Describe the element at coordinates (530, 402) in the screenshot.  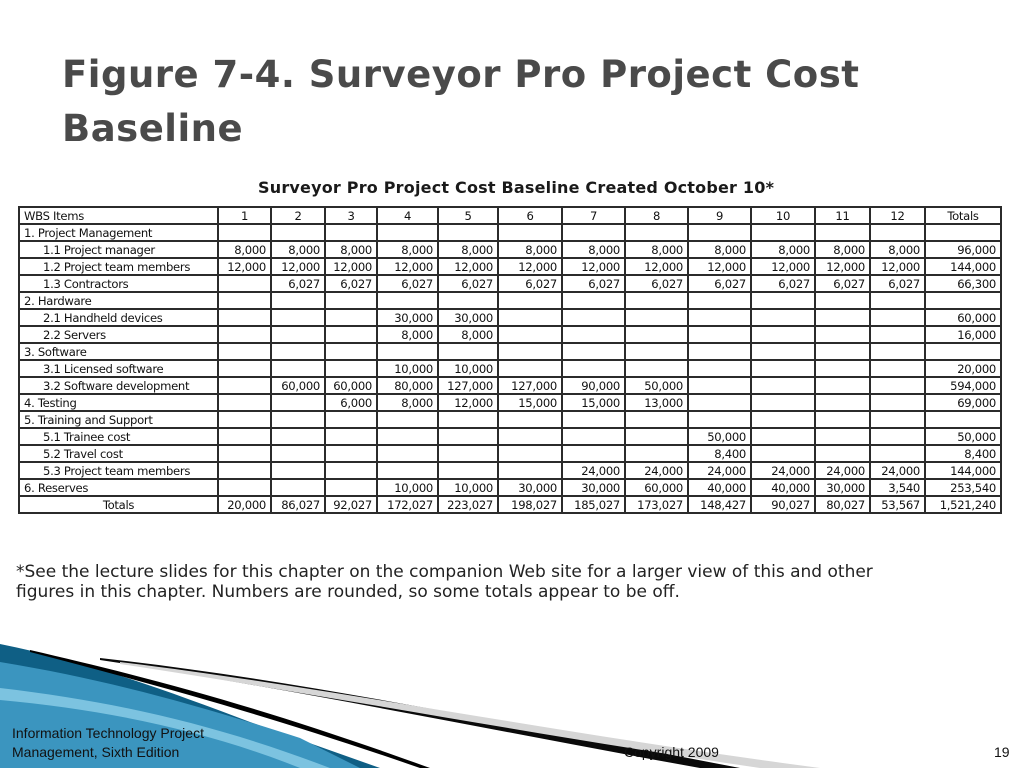
I see `cost-cell: 15,000` at that location.